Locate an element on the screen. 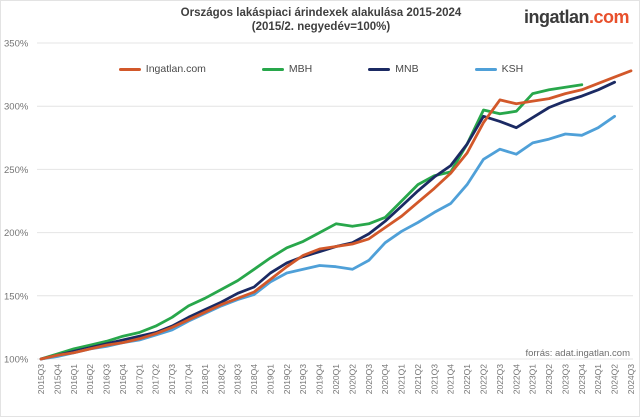  svg-text: 2021Q2 is located at coordinates (418, 379).